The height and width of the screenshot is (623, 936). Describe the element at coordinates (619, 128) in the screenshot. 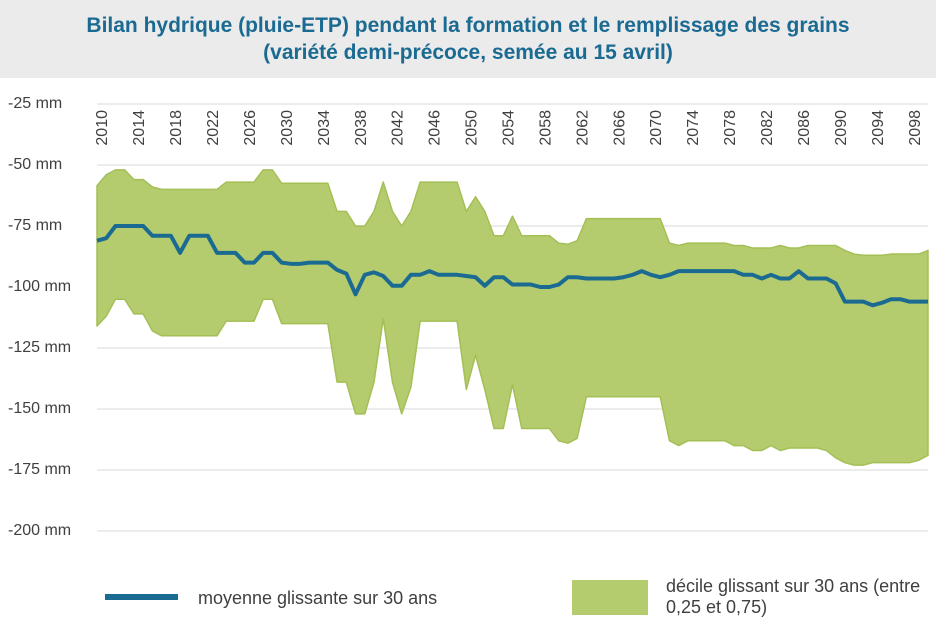

I see `x-tick-label: 2066` at that location.